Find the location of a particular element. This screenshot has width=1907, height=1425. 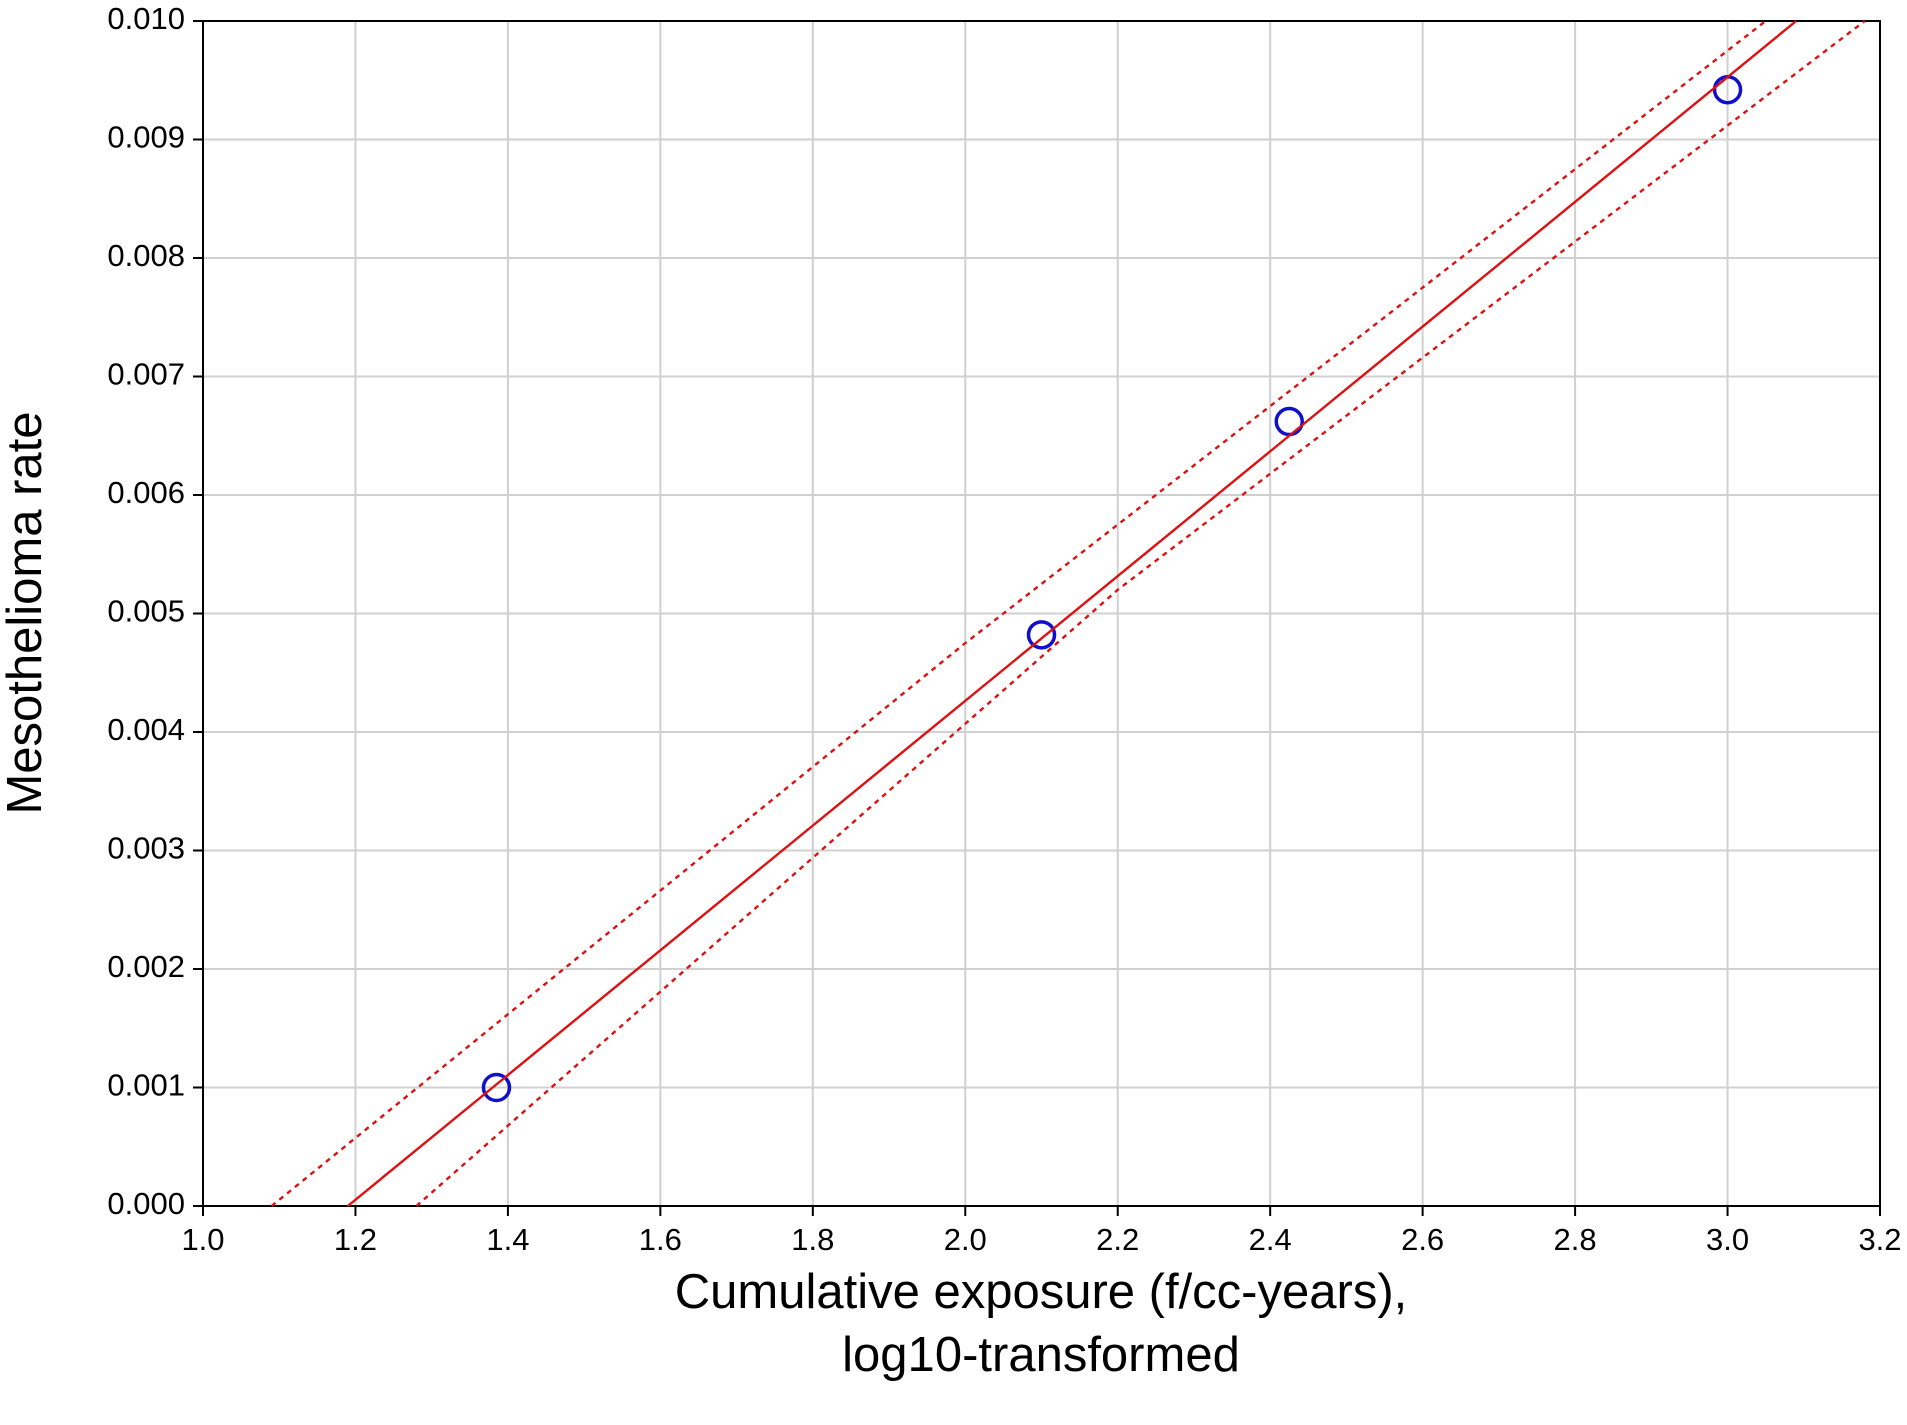

y-tick-label: 0.004 is located at coordinates (146, 729).